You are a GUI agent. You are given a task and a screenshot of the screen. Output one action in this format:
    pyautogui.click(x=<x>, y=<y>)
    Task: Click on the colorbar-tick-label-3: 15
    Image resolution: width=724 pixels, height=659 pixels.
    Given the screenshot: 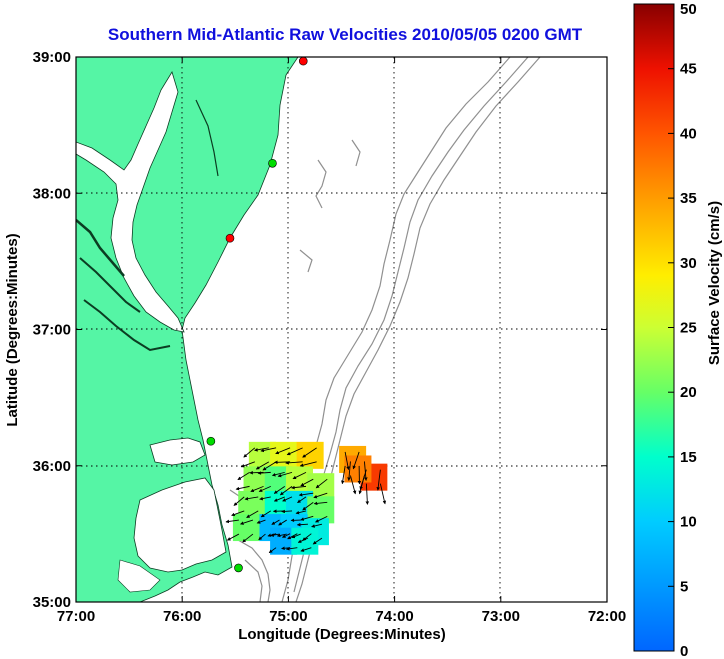 What is the action you would take?
    pyautogui.click(x=688, y=457)
    